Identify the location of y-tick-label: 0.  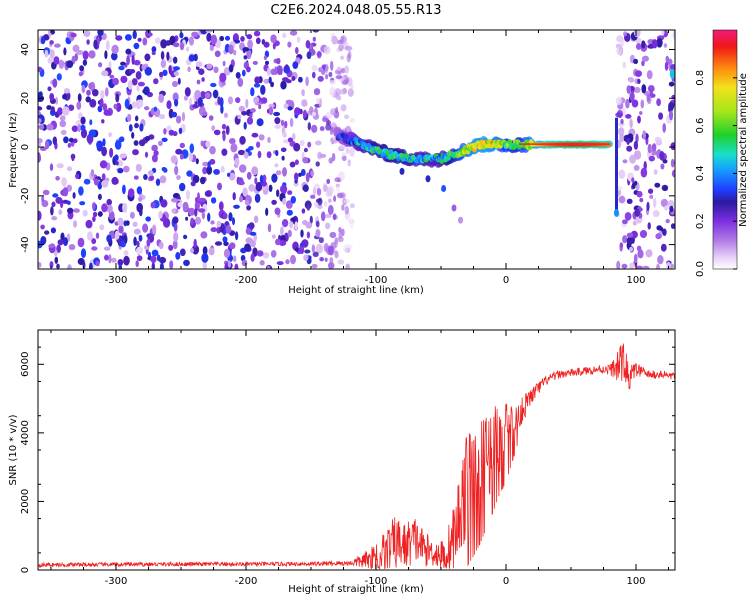
(25, 570).